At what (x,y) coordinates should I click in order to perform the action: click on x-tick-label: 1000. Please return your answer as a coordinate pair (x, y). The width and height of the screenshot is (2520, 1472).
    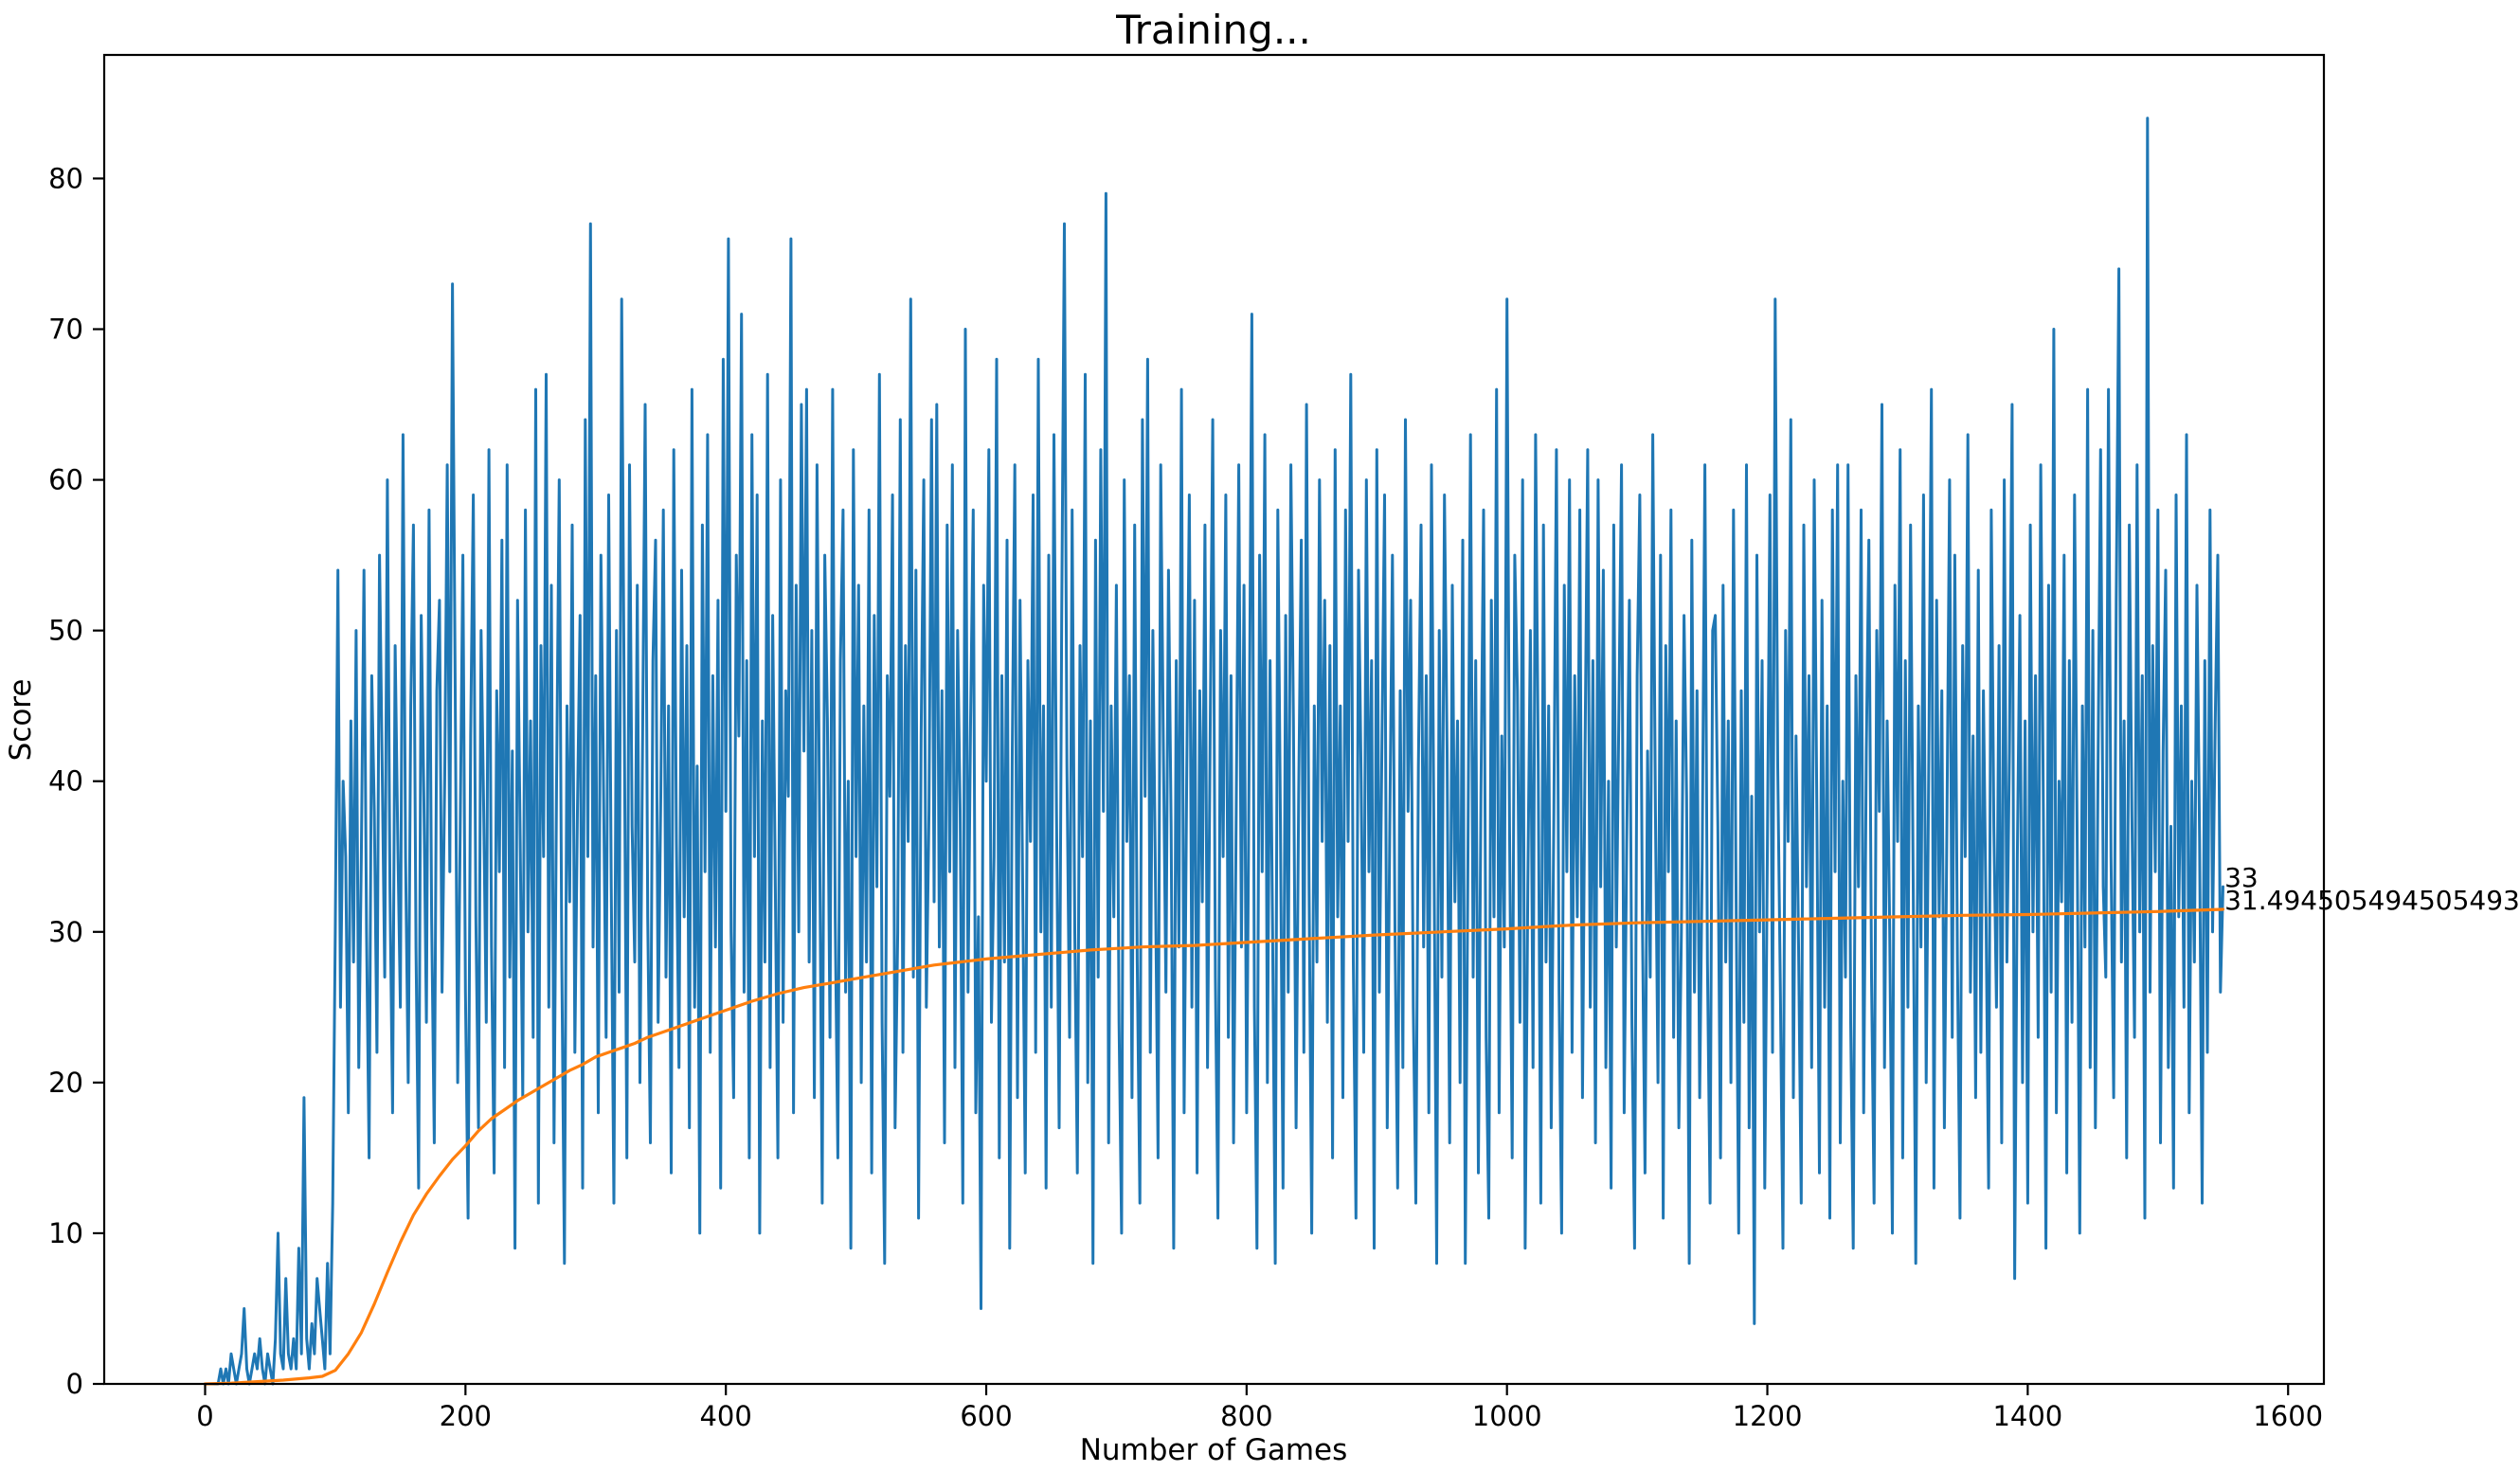
    Looking at the image, I should click on (1507, 1416).